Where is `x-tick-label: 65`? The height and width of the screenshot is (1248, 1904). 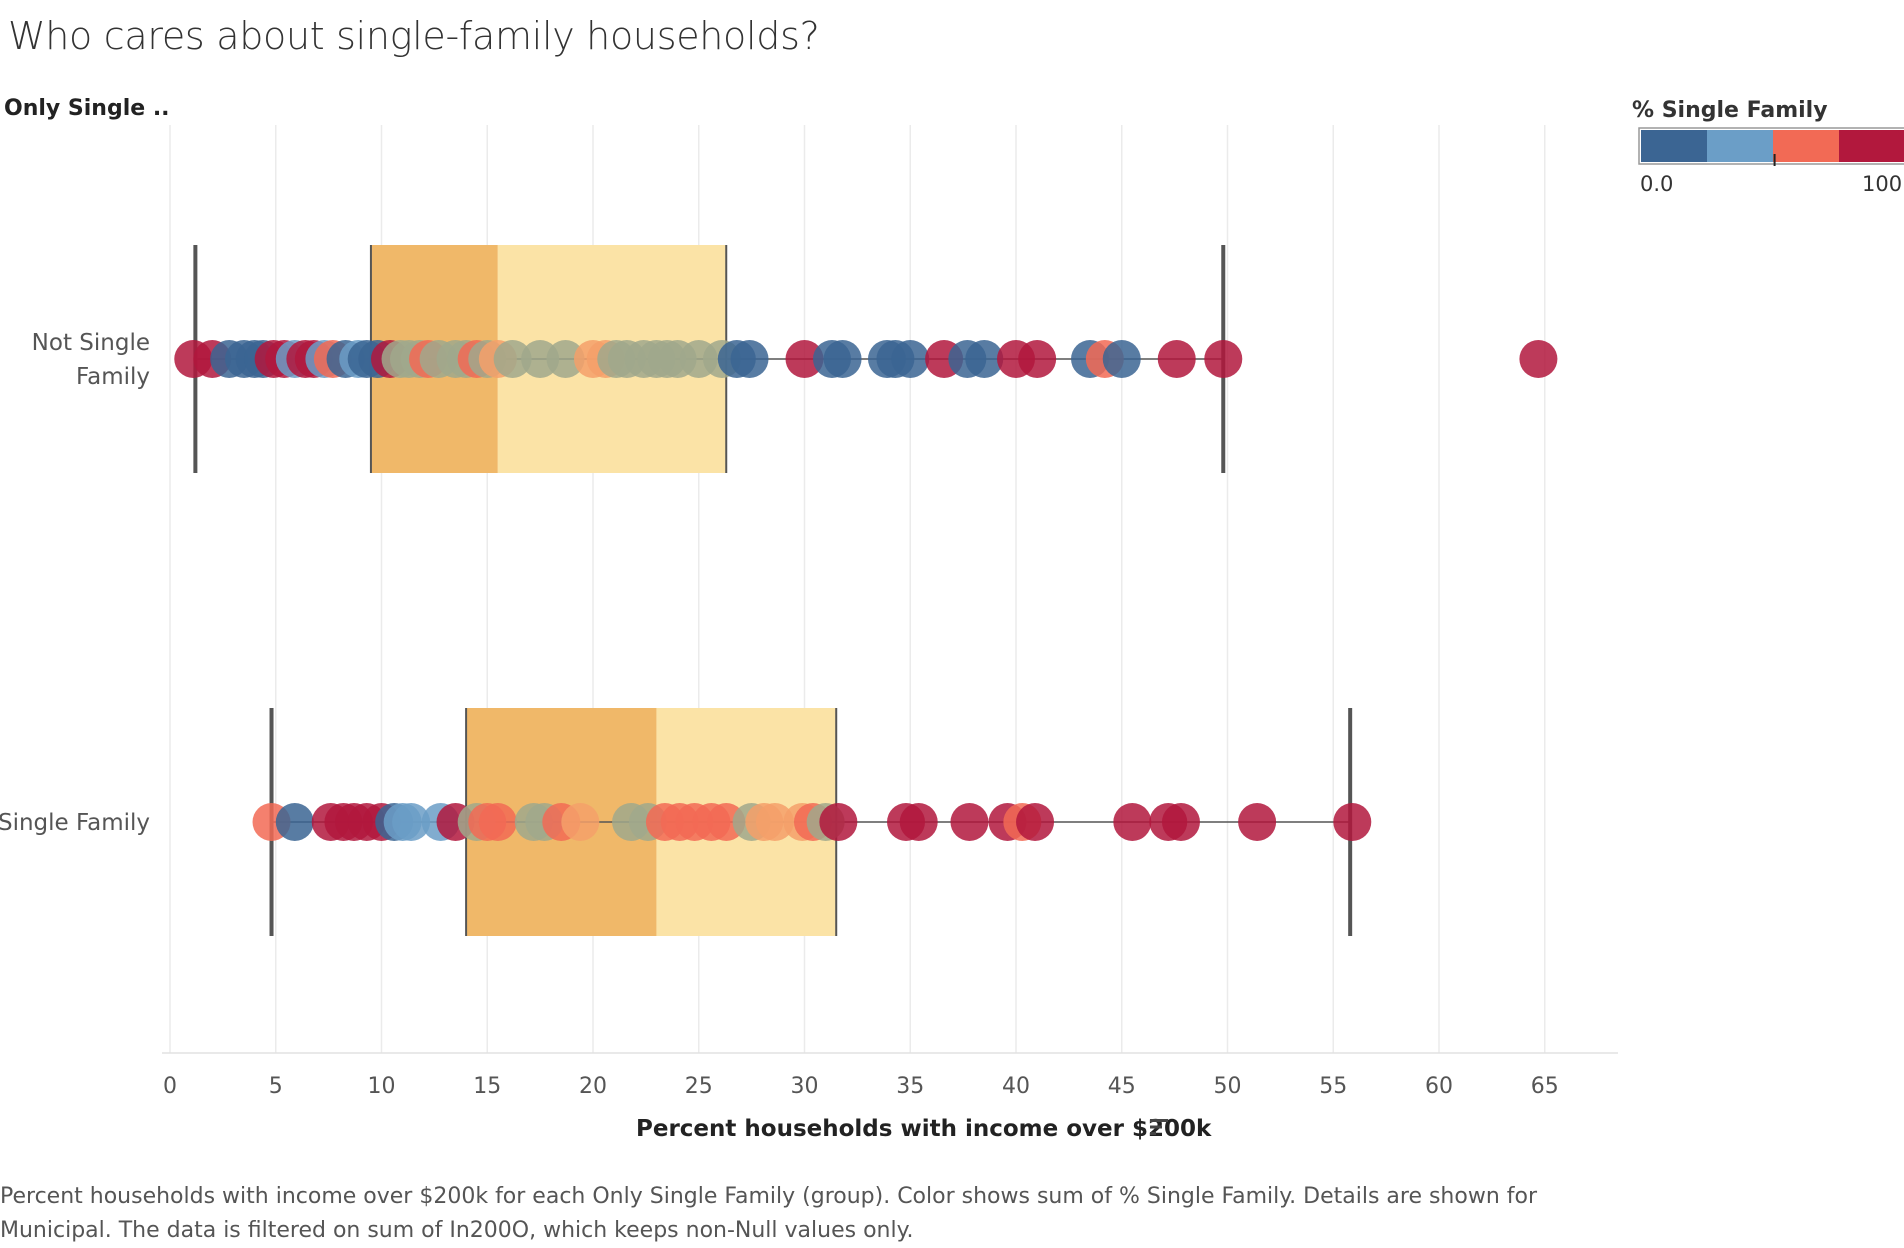
x-tick-label: 65 is located at coordinates (1545, 1086).